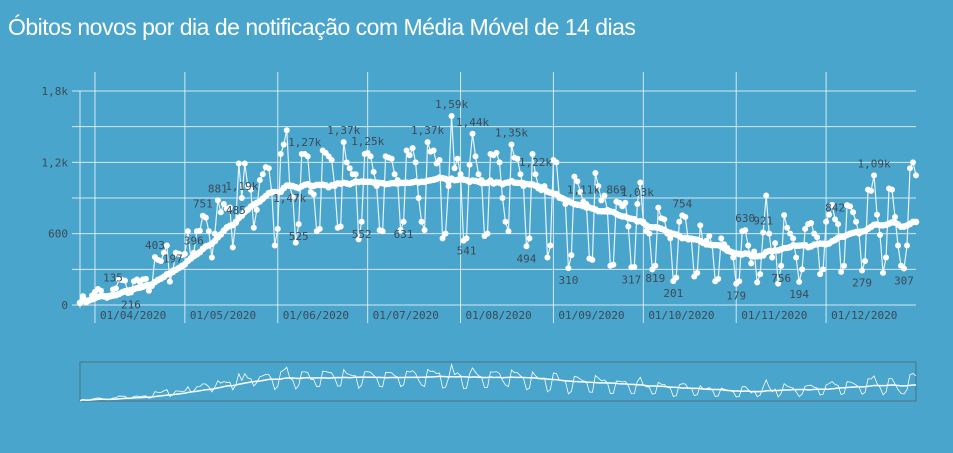  I want to click on data-label: 1,37k, so click(343, 130).